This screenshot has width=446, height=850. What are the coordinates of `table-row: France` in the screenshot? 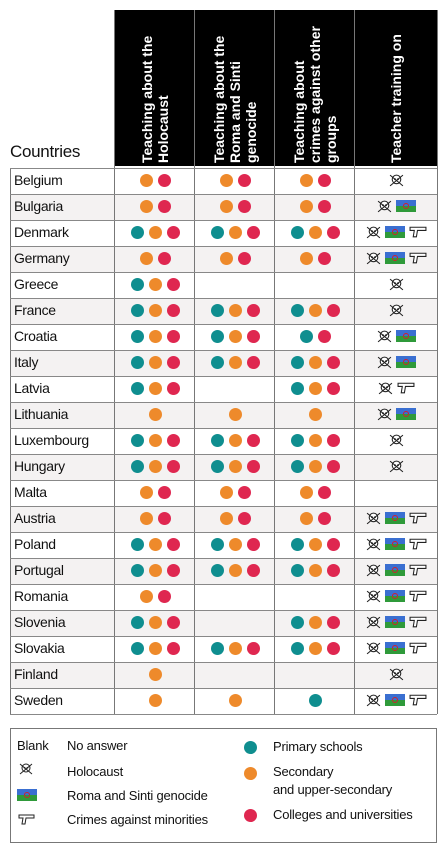 It's located at (223, 311).